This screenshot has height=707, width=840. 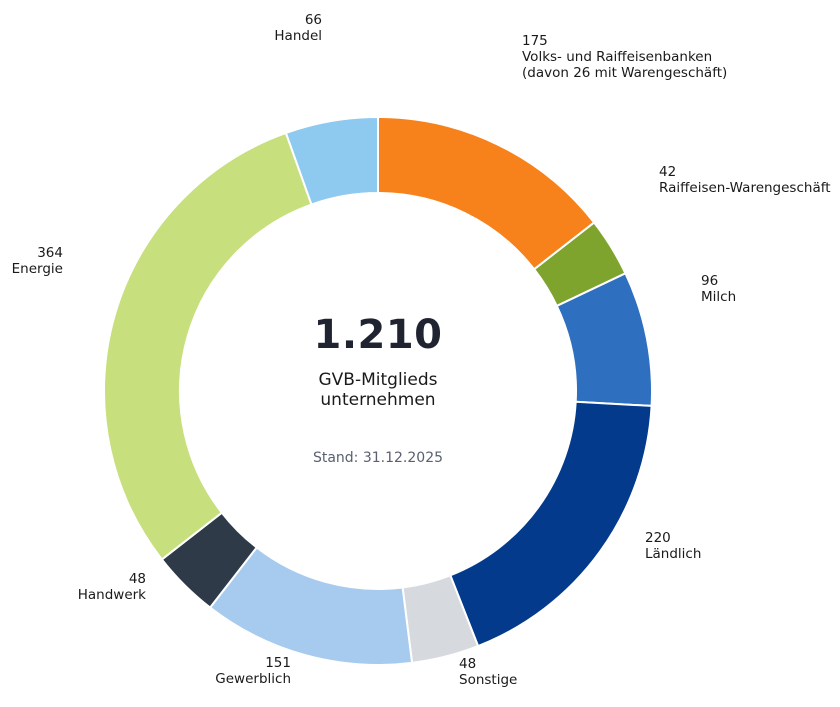 I want to click on slice-name-gewerblich: Gewerblich, so click(x=253, y=679).